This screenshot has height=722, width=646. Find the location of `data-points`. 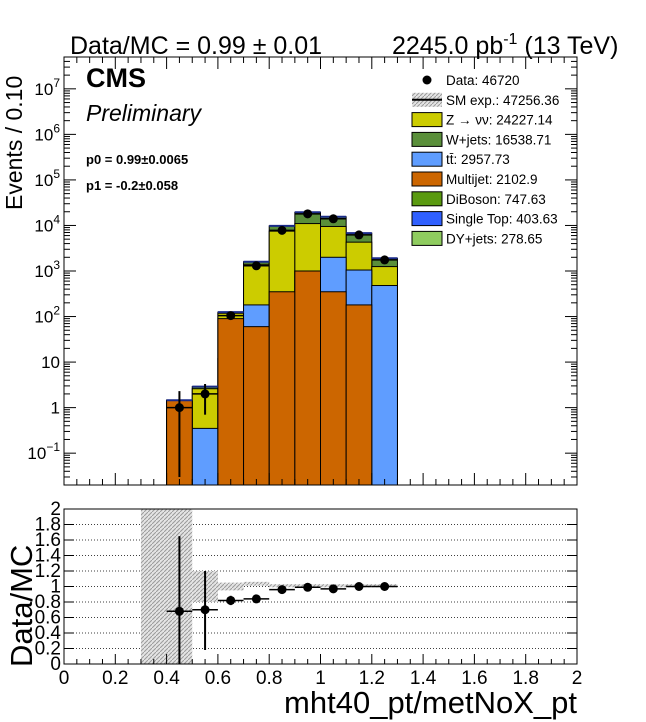

data-points is located at coordinates (282, 343).